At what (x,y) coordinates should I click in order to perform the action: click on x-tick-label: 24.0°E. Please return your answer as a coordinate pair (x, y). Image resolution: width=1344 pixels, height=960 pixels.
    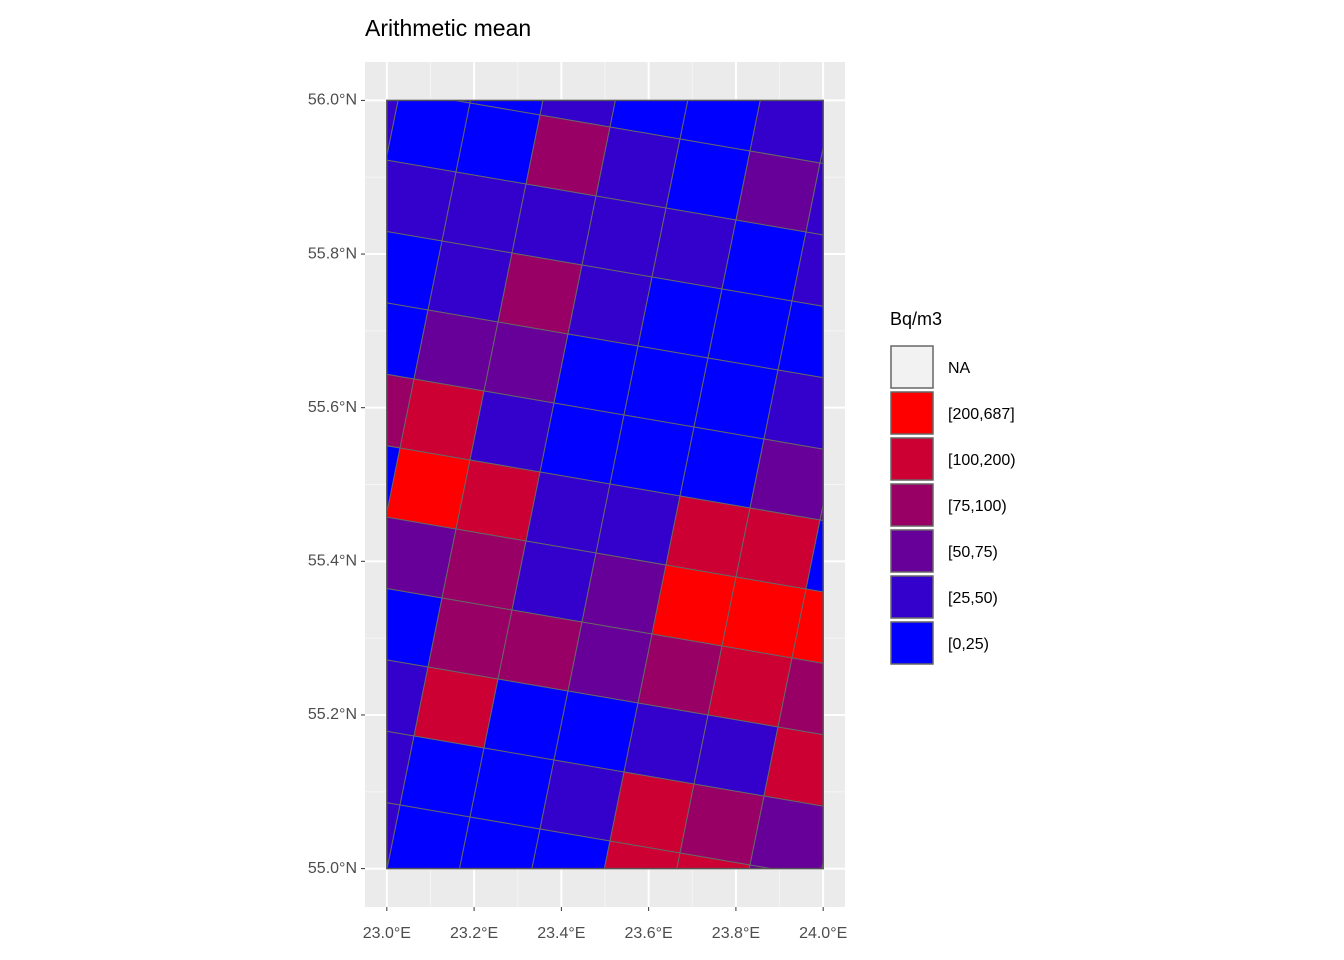
    Looking at the image, I should click on (823, 933).